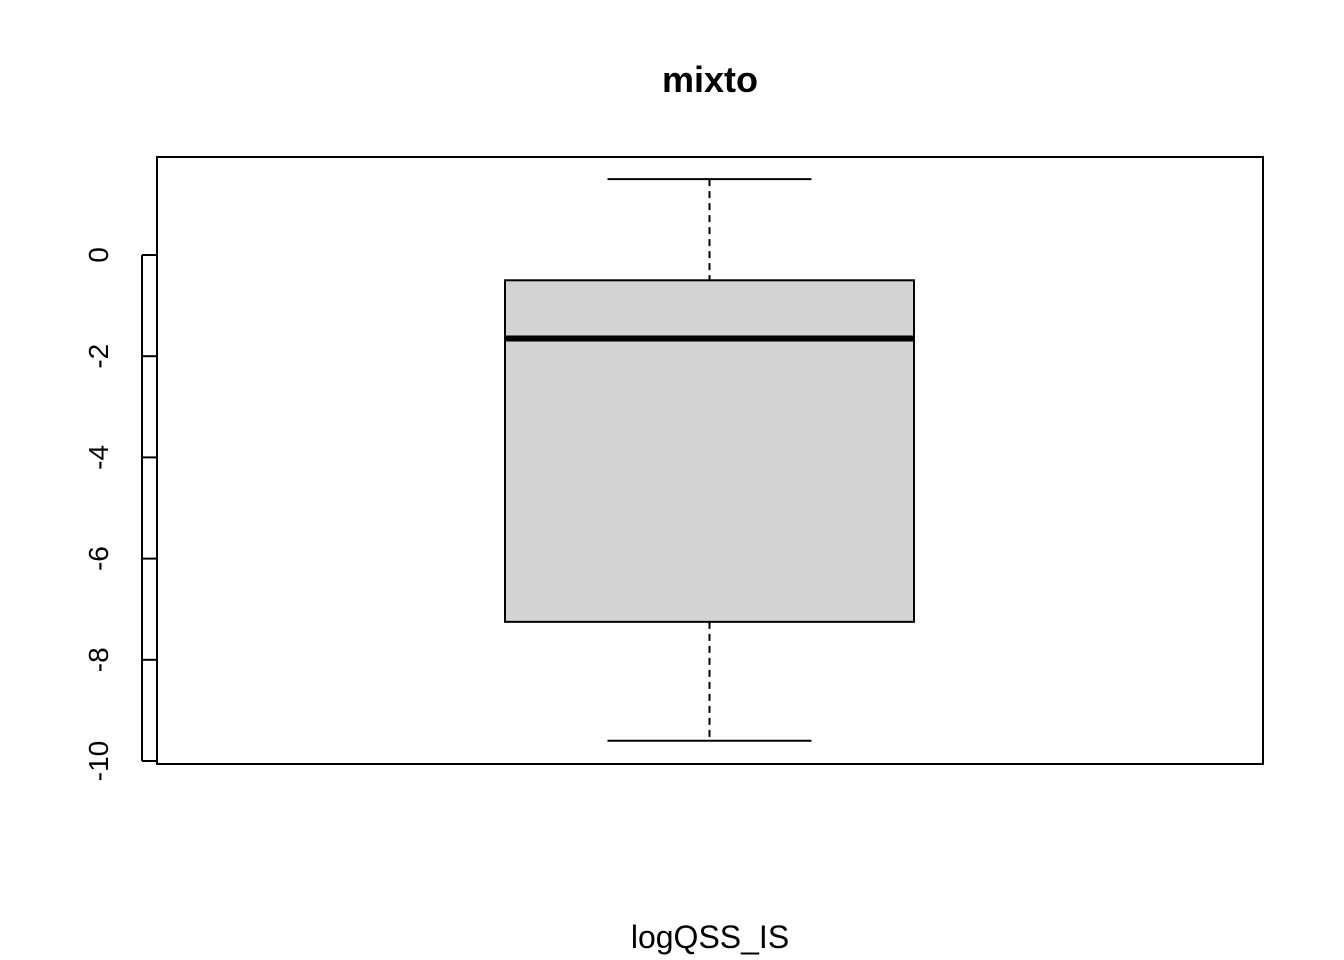 The image size is (1344, 960). I want to click on interquartile-box, so click(709, 451).